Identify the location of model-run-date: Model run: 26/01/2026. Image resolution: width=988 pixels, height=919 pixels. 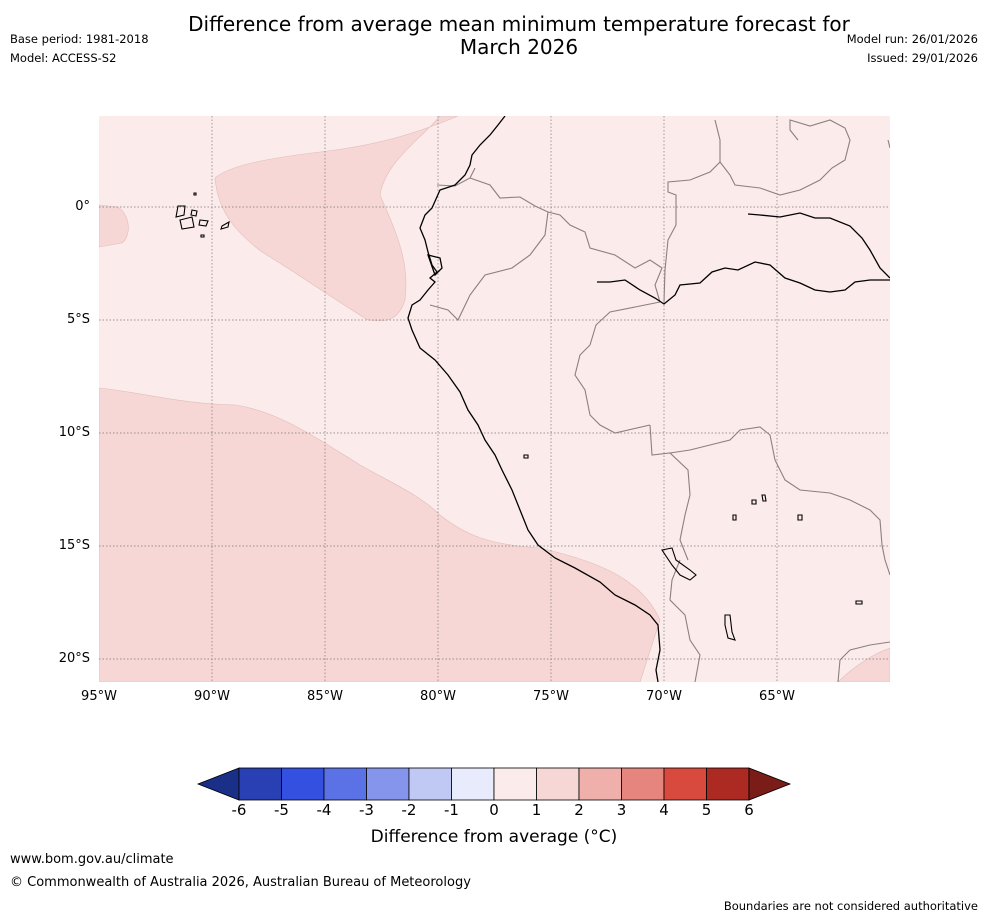
(912, 39).